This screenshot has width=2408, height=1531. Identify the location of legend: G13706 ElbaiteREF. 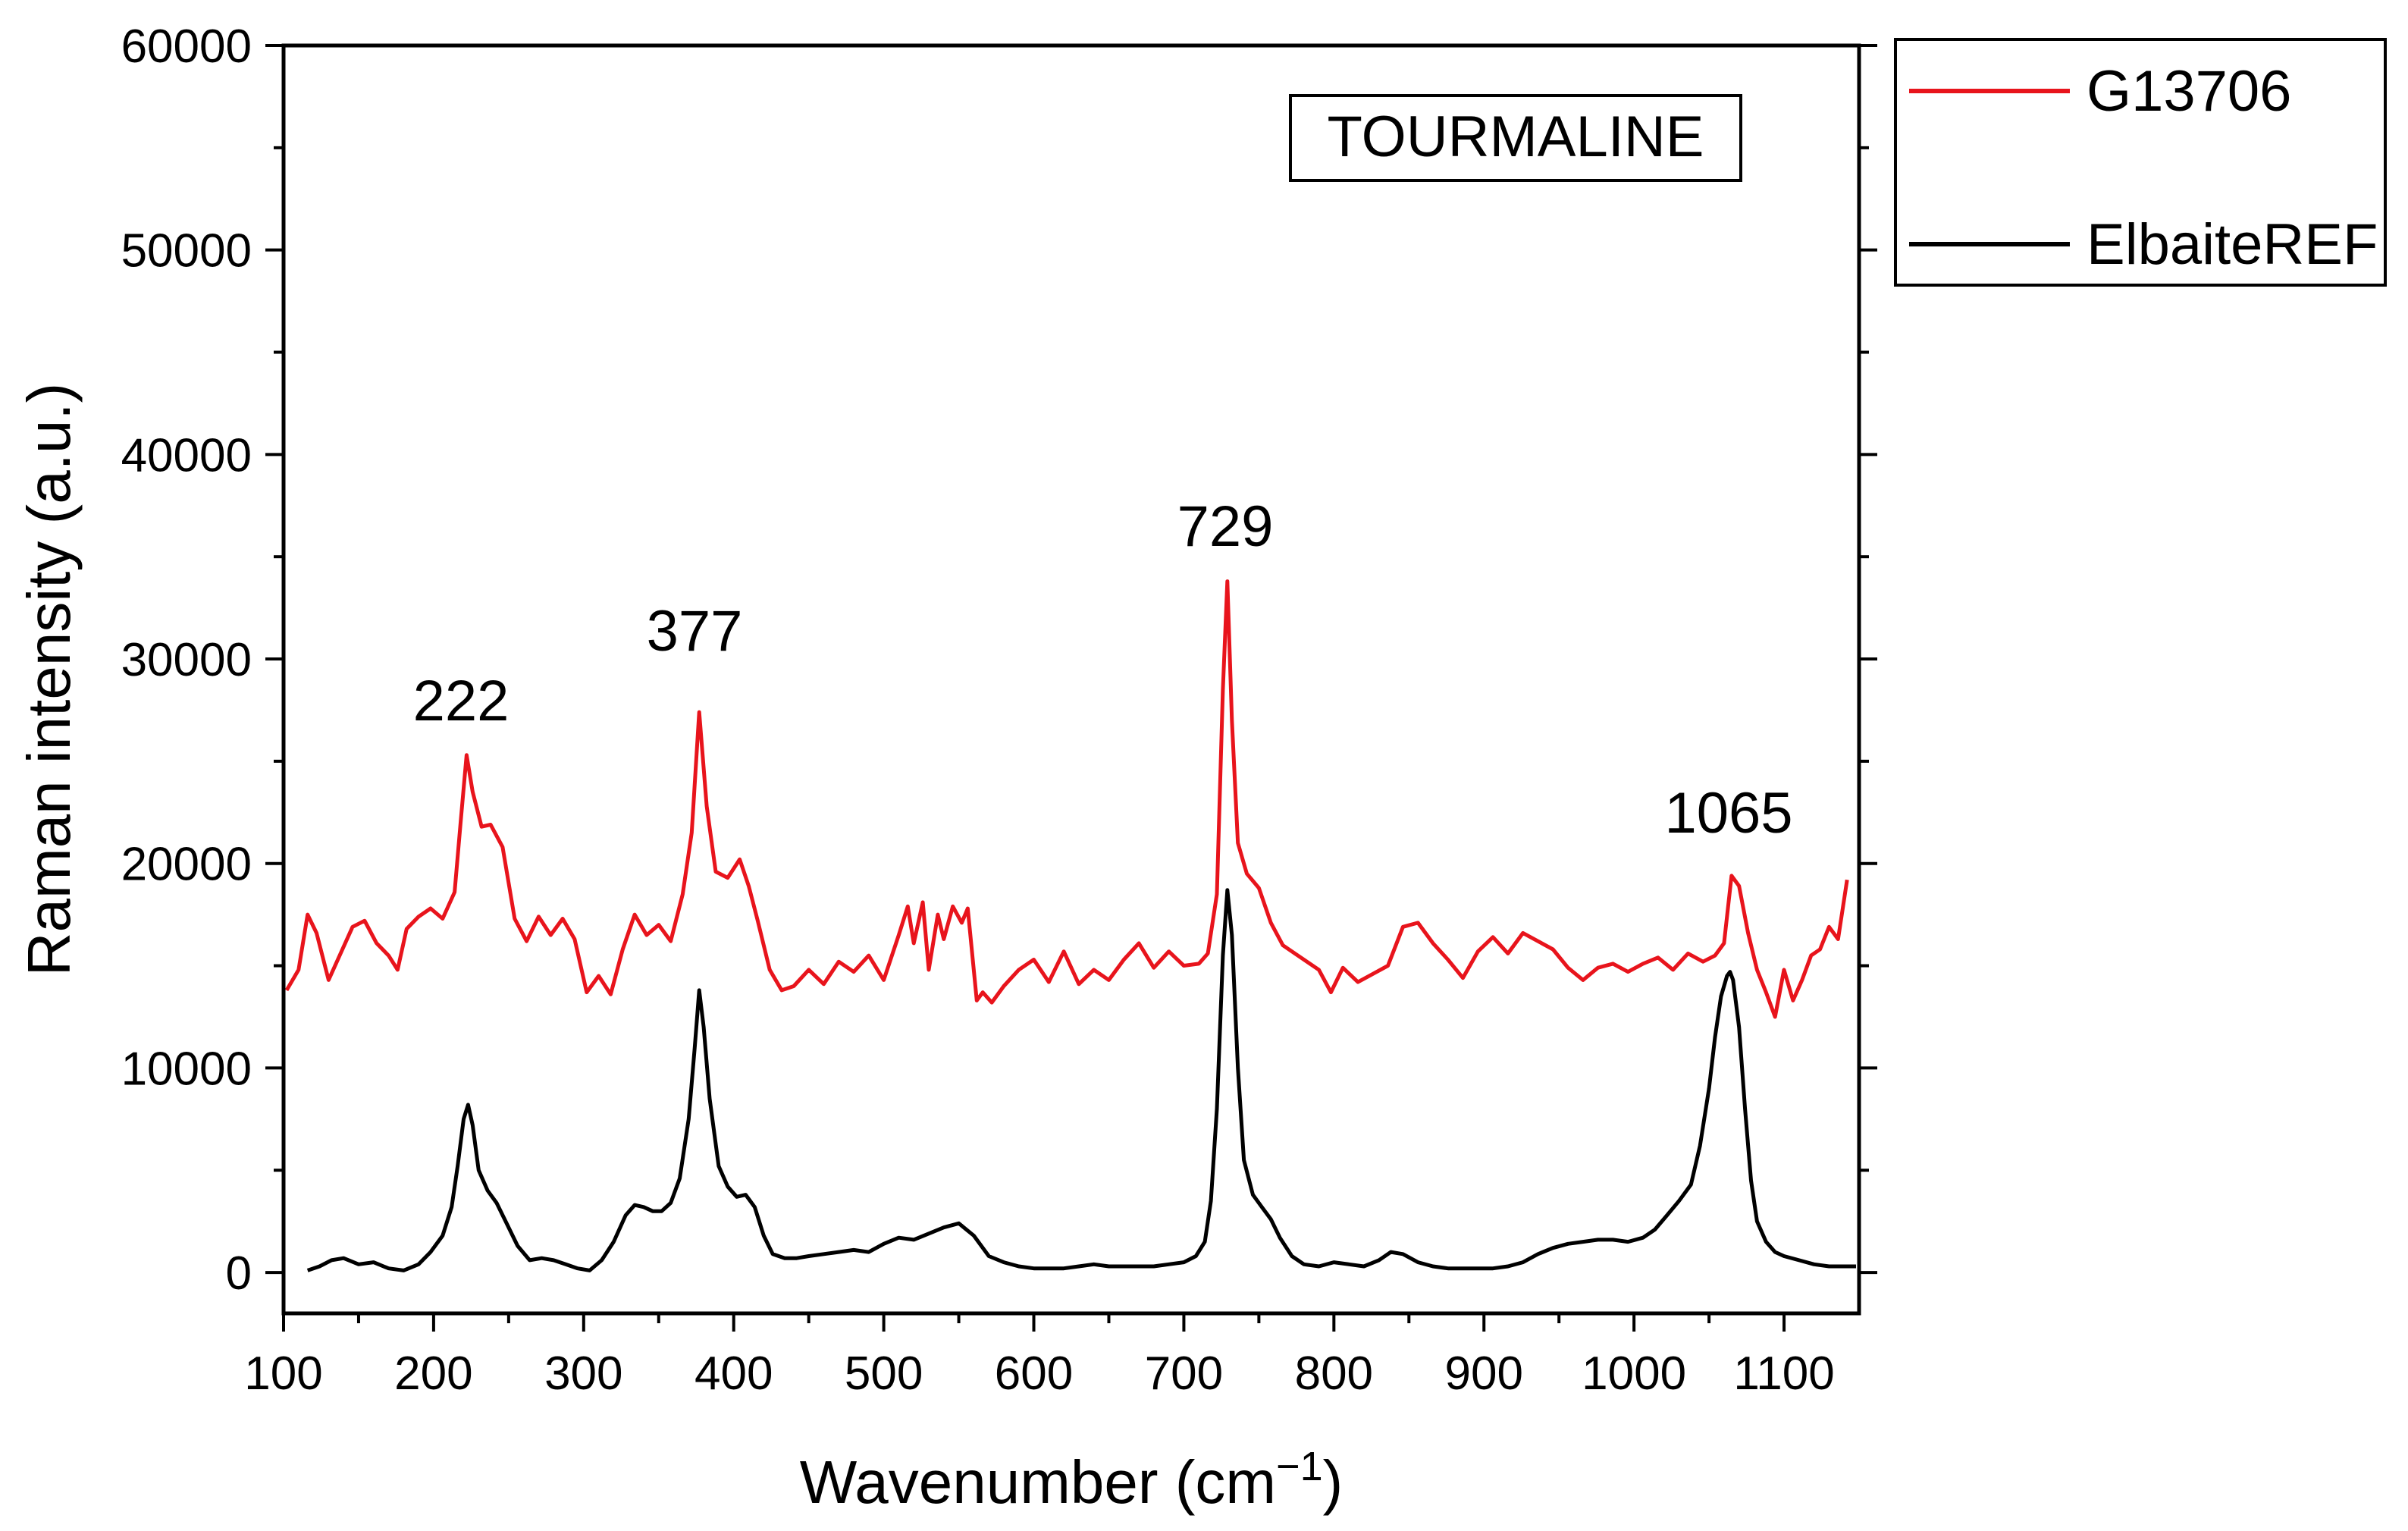
(2140, 162).